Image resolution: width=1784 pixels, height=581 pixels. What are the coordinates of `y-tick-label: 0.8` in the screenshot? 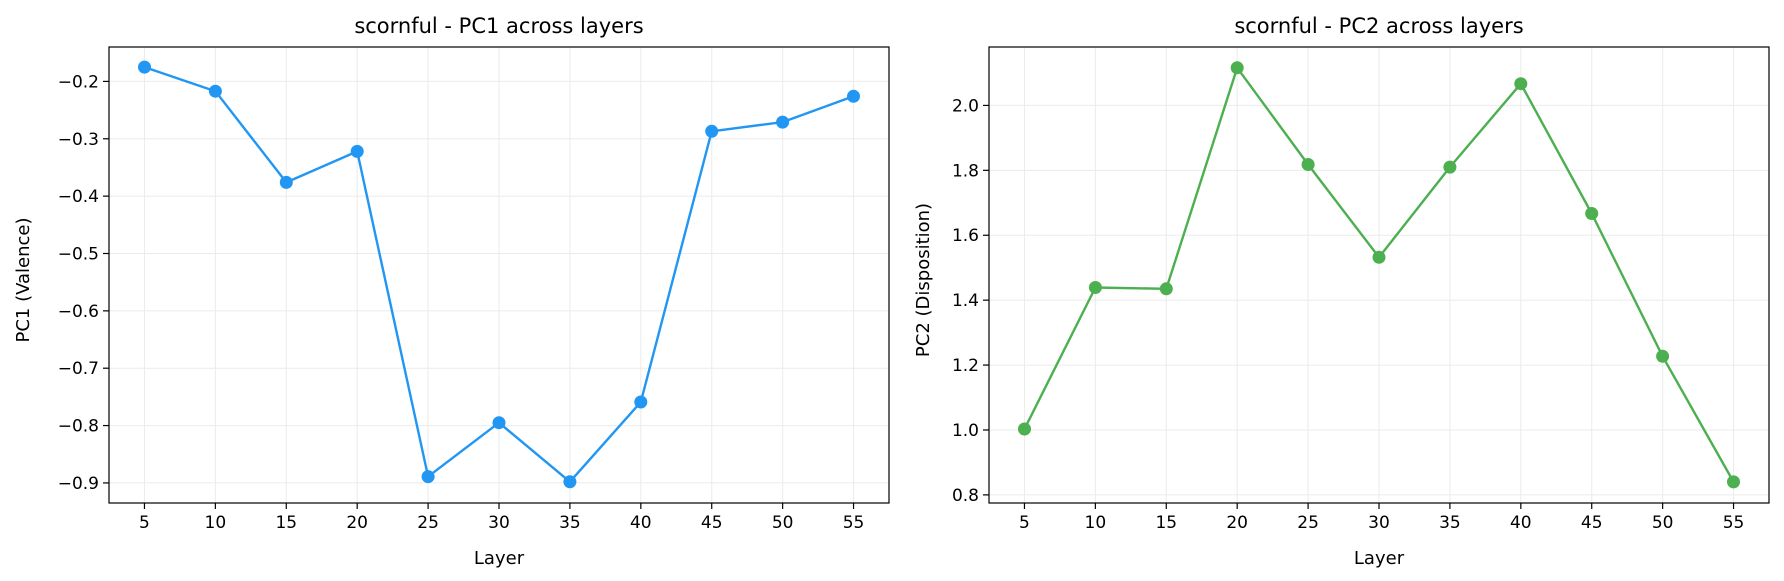 It's located at (965, 496).